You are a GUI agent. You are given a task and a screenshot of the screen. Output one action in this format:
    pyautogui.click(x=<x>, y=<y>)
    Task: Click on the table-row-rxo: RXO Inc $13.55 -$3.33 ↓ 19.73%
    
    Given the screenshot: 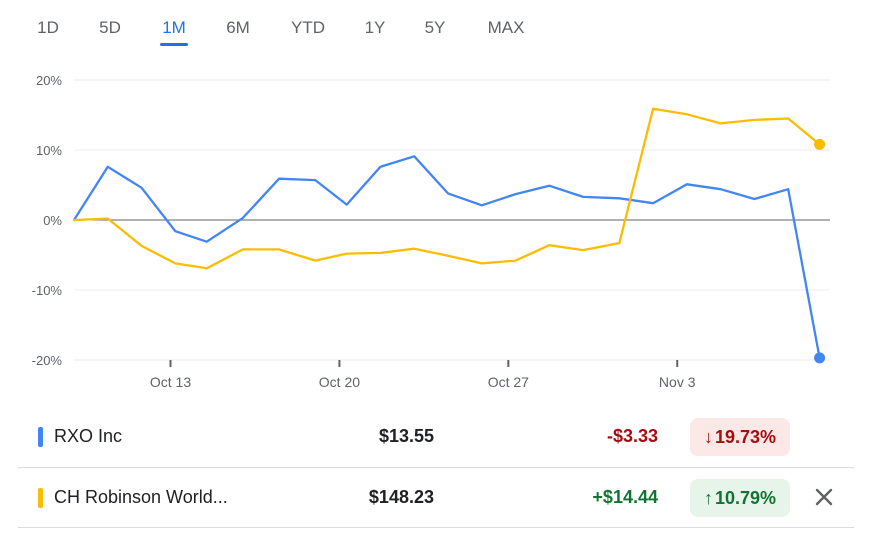 What is the action you would take?
    pyautogui.click(x=436, y=437)
    